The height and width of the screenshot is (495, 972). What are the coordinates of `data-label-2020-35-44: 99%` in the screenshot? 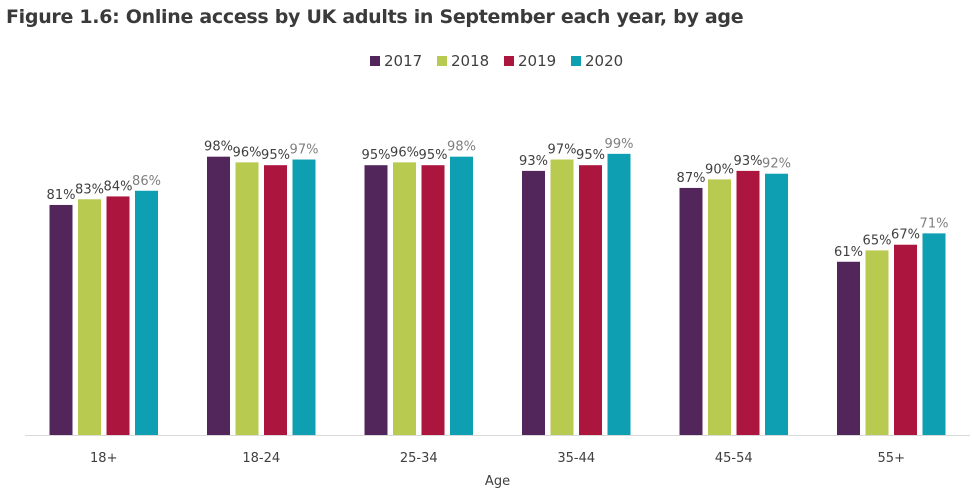 It's located at (619, 144).